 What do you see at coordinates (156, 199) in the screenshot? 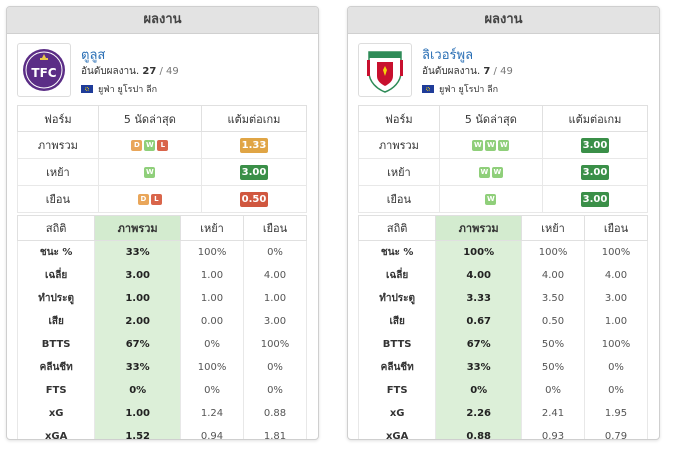
I see `result-pill: L` at bounding box center [156, 199].